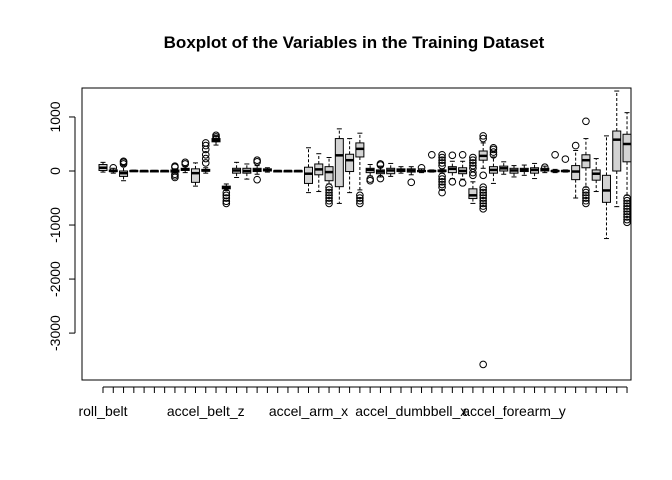  What do you see at coordinates (308, 411) in the screenshot?
I see `x-tick-label: accel_arm_x` at bounding box center [308, 411].